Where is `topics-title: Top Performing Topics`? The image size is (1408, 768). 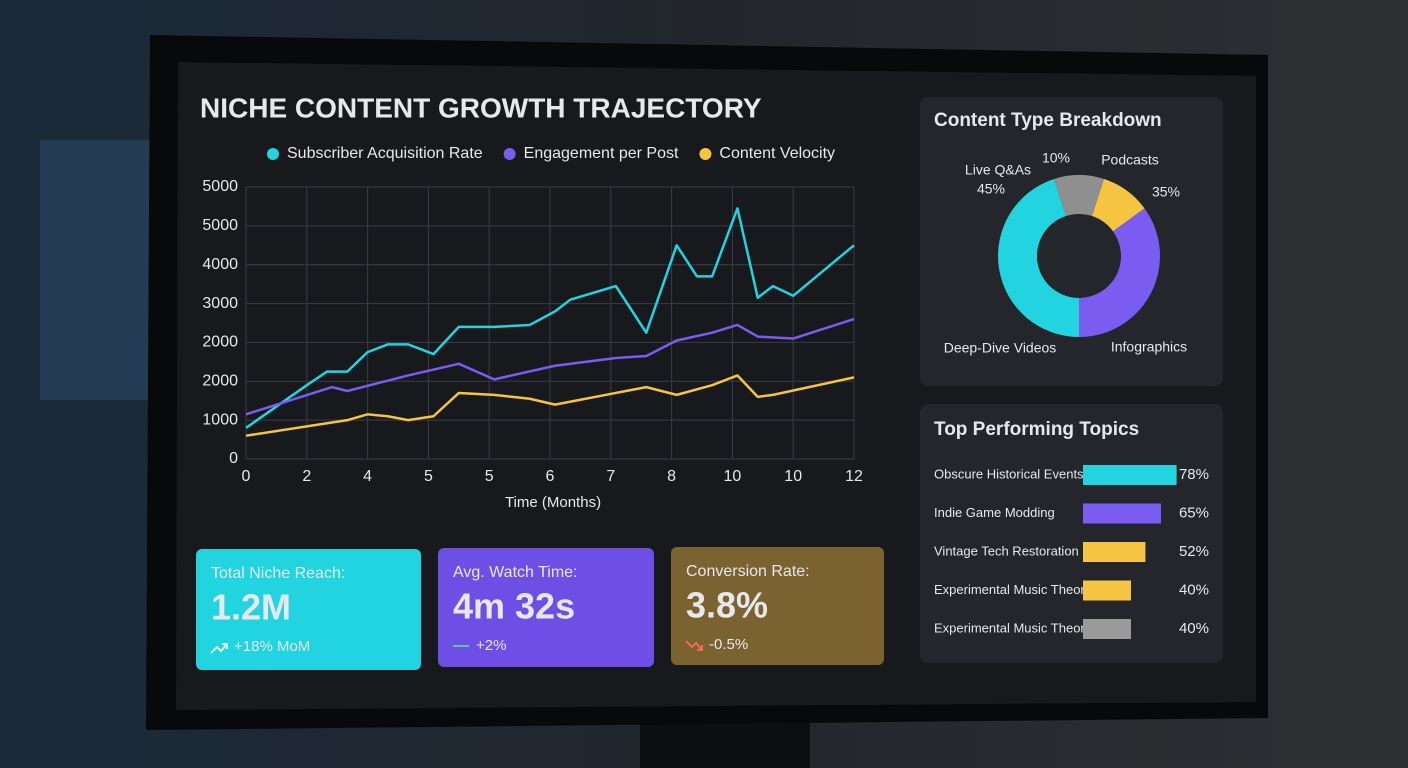 topics-title: Top Performing Topics is located at coordinates (1036, 429).